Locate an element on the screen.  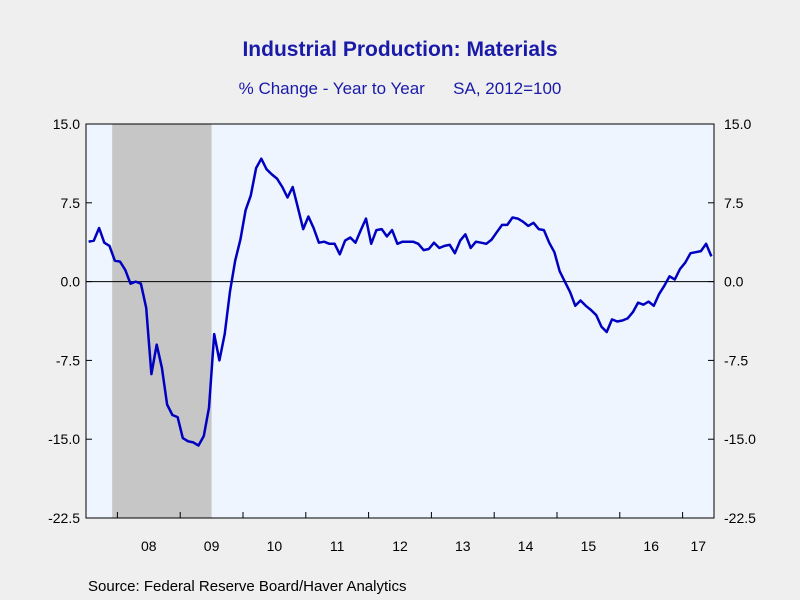
chart-subtitle: % Change - Year to Year SA, 2012=100 is located at coordinates (400, 89).